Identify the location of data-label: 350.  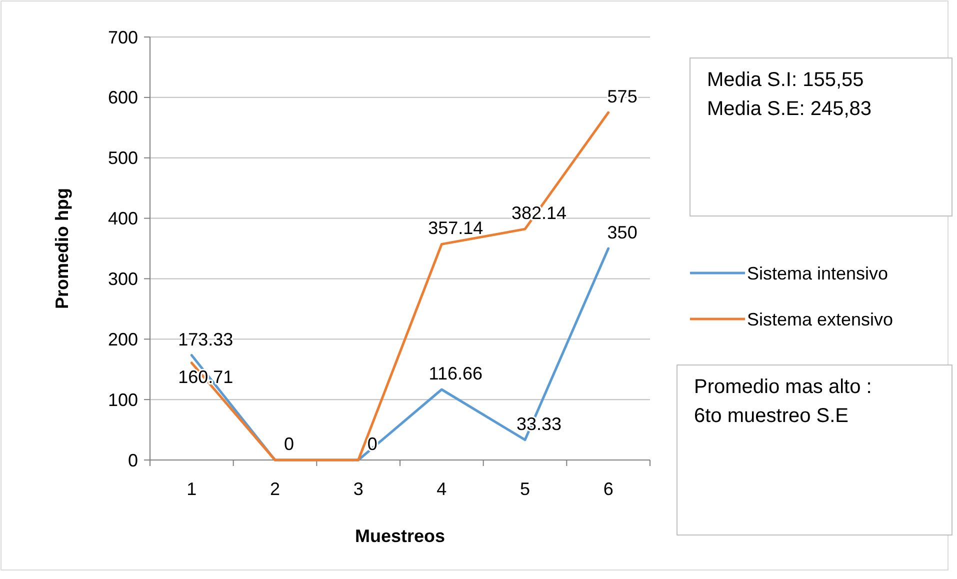
(622, 232).